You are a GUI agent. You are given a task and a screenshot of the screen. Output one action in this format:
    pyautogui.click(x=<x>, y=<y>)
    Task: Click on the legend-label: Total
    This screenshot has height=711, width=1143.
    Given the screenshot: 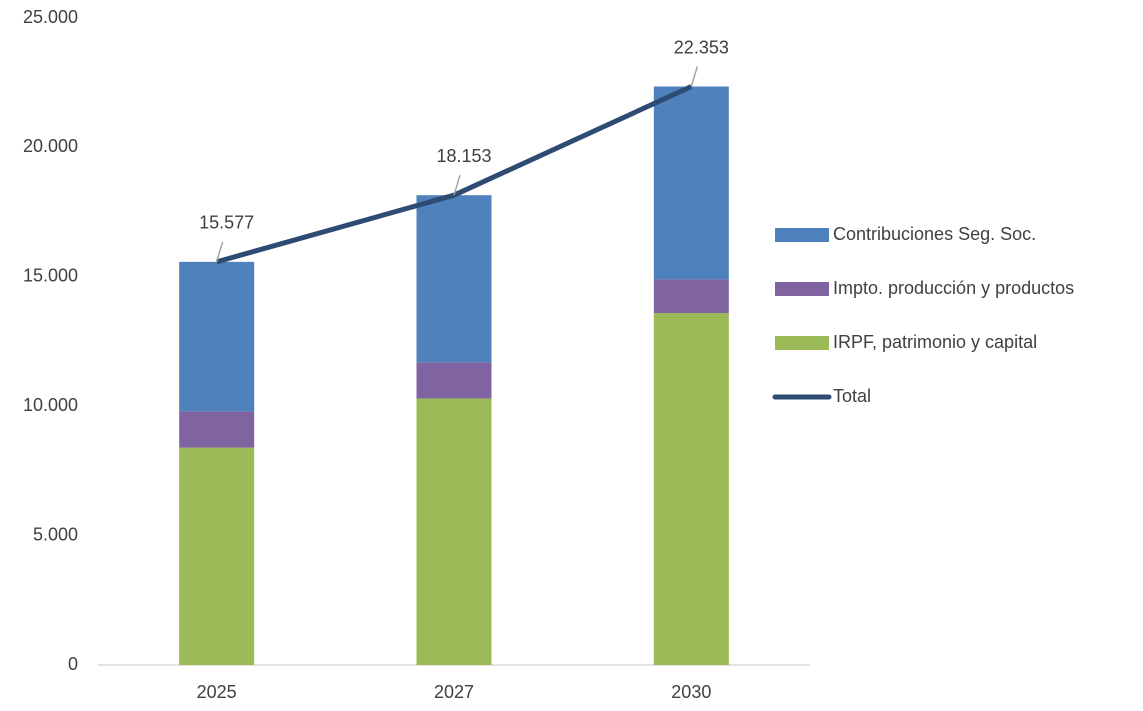 What is the action you would take?
    pyautogui.click(x=852, y=396)
    